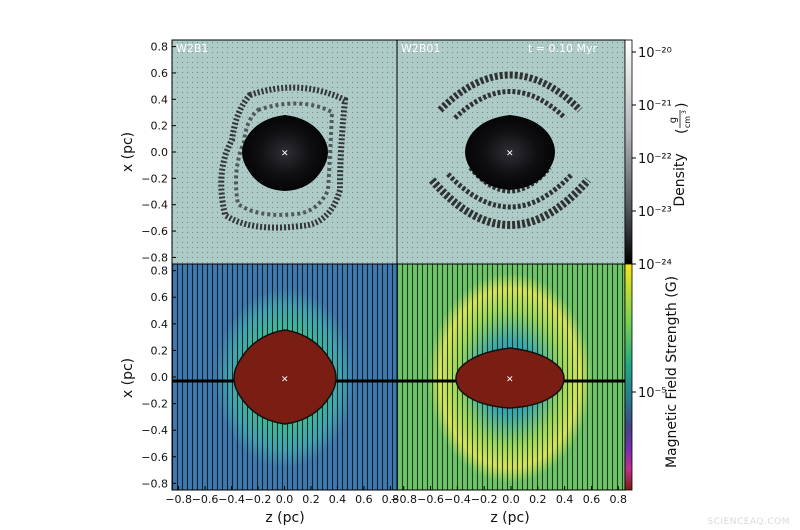 The width and height of the screenshot is (800, 530). I want to click on density-colorbar-ticks: 10⁻²⁰ 10⁻²¹ 10⁻²² 10⁻²³ 10⁻²⁴, so click(652, 159).